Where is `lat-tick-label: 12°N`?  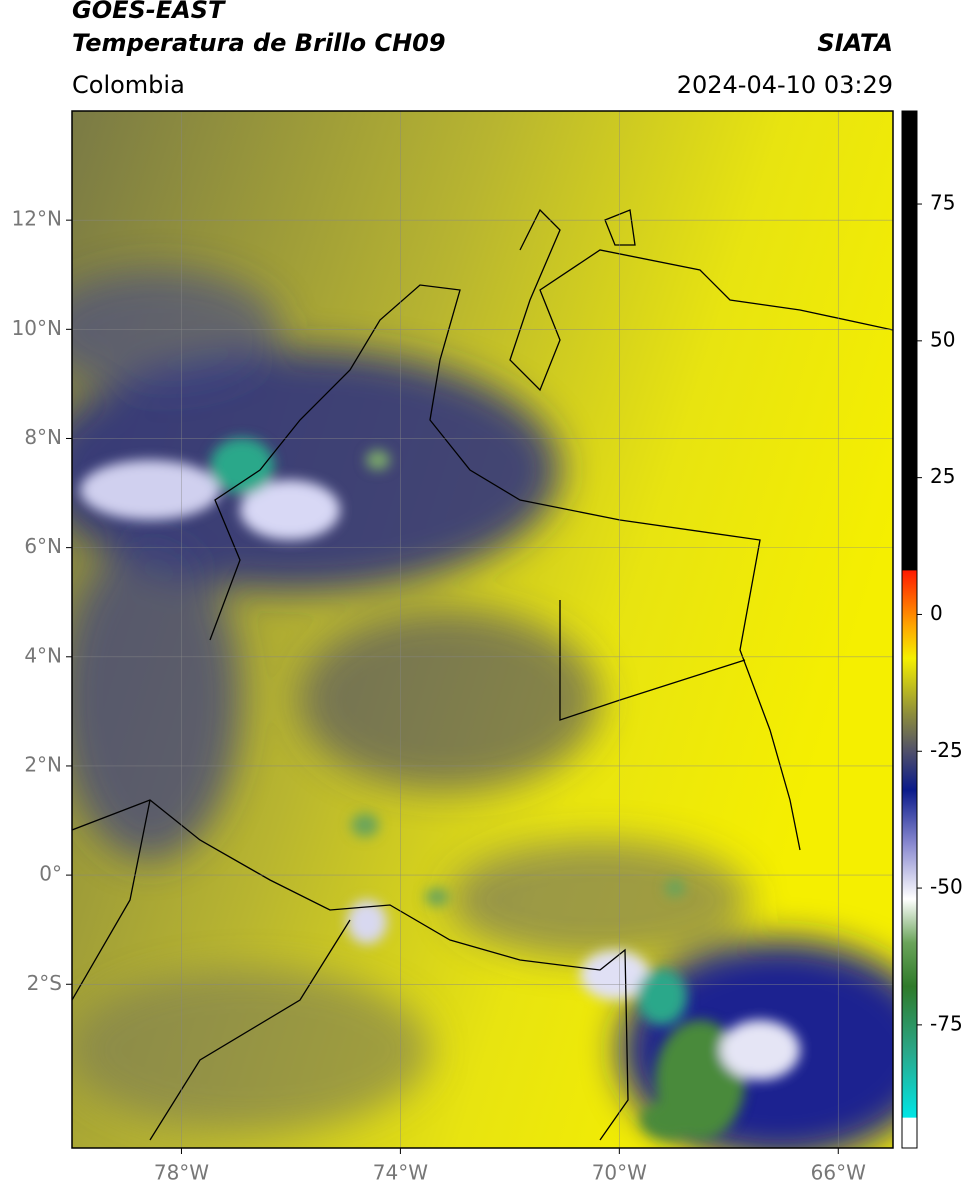
lat-tick-label: 12°N is located at coordinates (37, 219).